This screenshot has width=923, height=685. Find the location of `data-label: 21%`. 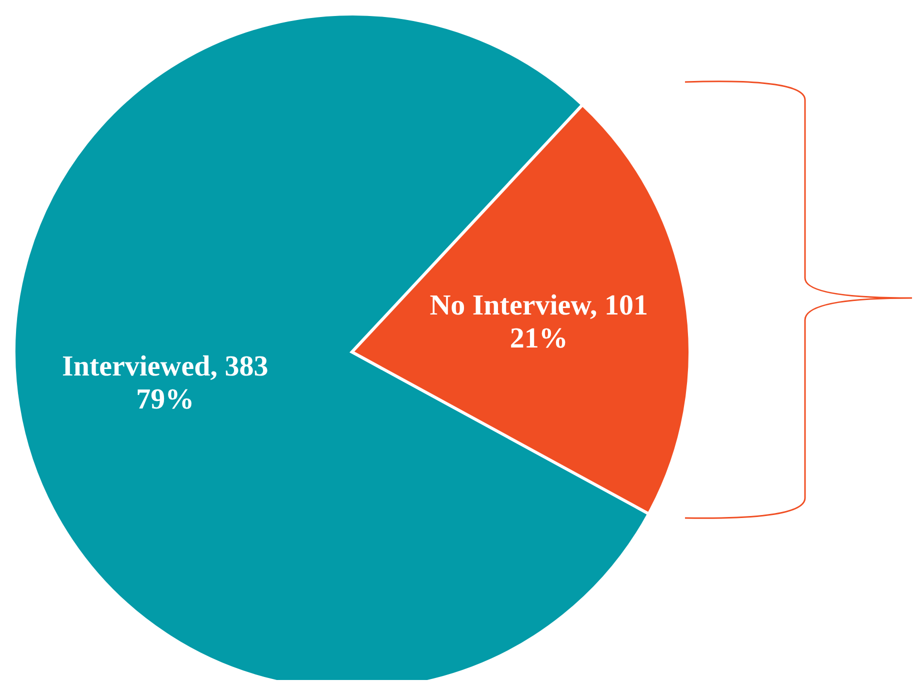

data-label: 21% is located at coordinates (539, 338).